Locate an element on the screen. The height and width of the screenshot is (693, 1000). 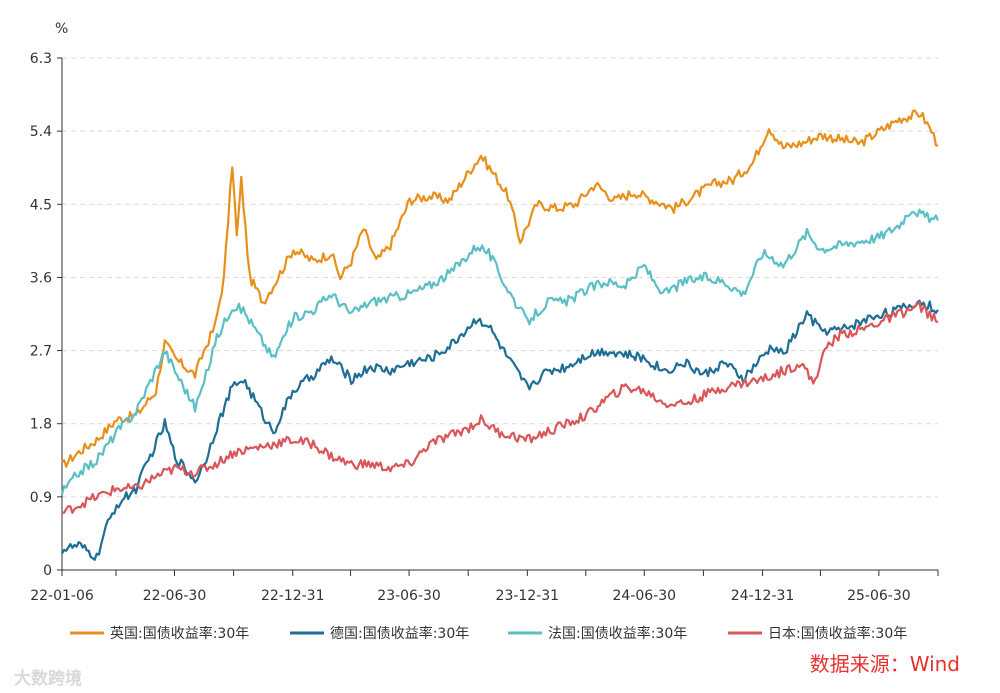
x-tick-label: 23-12-31 is located at coordinates (528, 596).